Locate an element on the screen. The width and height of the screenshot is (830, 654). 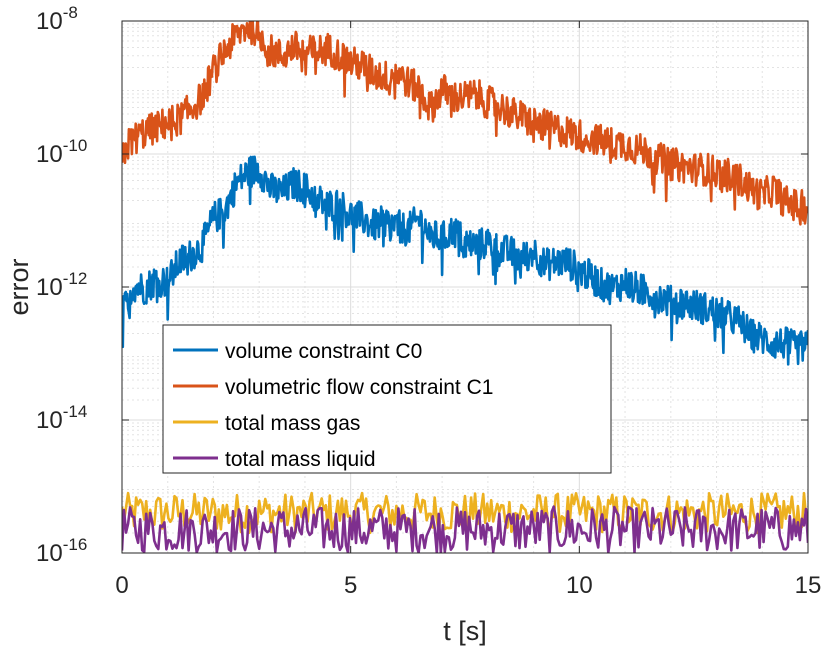
y-tick-label: 10-10 is located at coordinates (61, 152).